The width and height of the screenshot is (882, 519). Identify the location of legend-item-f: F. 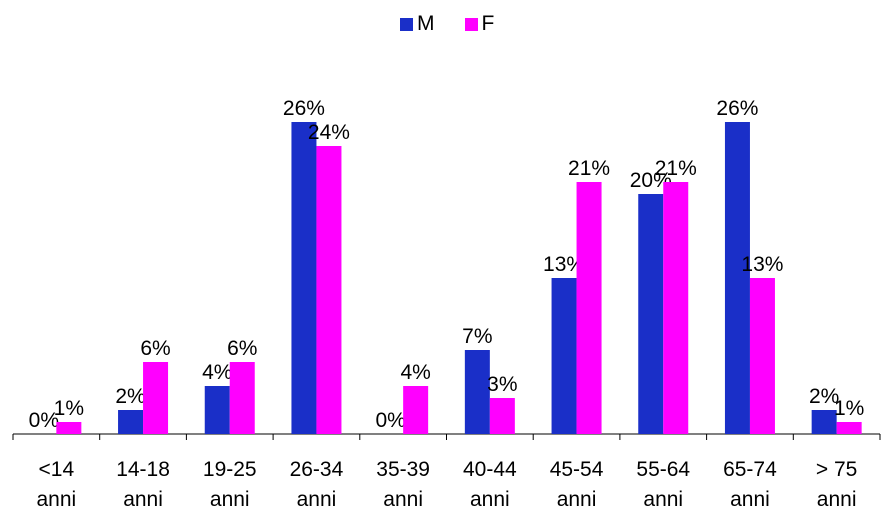
(479, 24).